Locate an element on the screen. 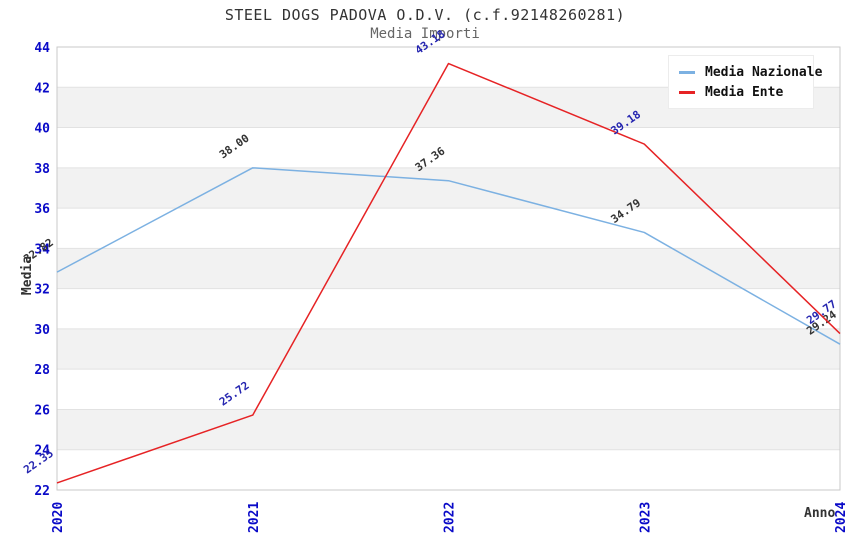 This screenshot has height=550, width=850. y-tick-label: 38 is located at coordinates (42, 169).